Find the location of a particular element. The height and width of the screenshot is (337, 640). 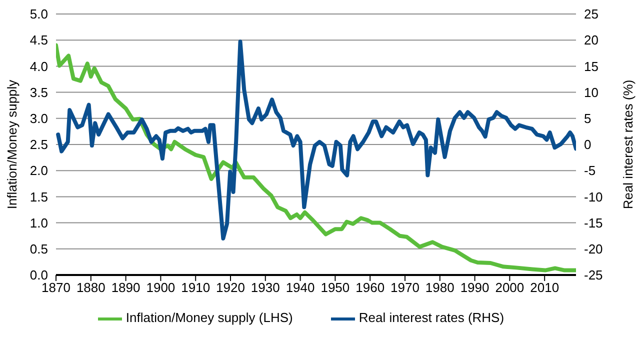

x-tick-label: 1900 is located at coordinates (161, 288).